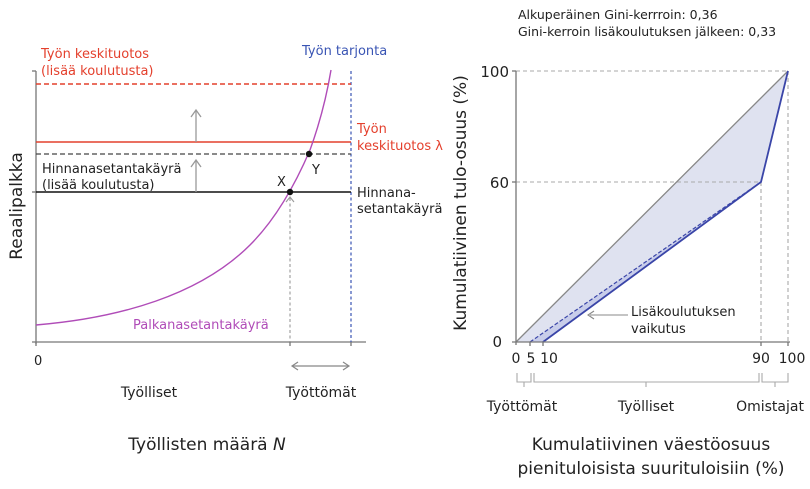 The width and height of the screenshot is (810, 489). Describe the element at coordinates (591, 315) in the screenshot. I see `annotation-arrow-head` at that location.